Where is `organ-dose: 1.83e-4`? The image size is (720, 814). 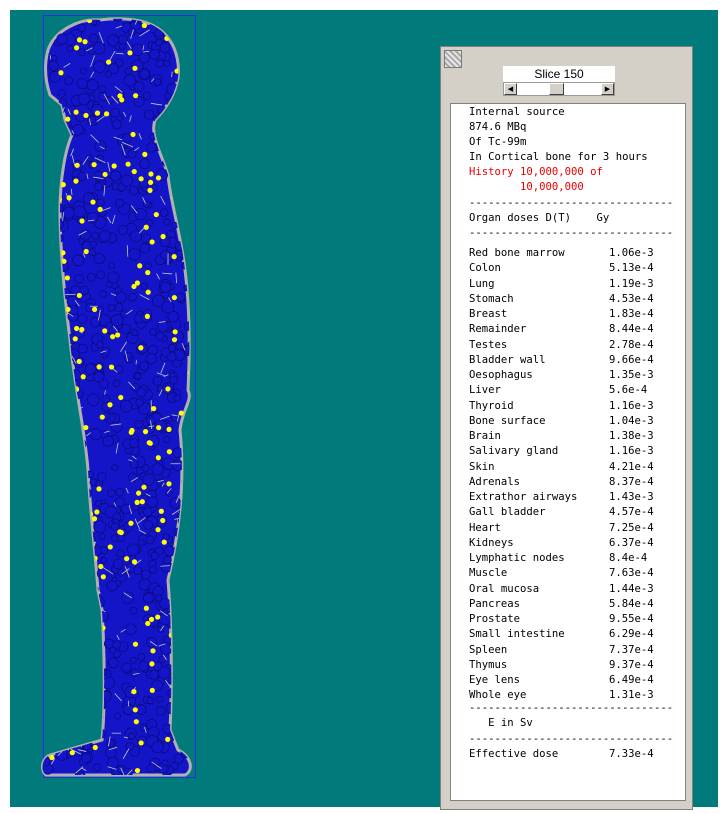
organ-dose: 1.83e-4 is located at coordinates (631, 314).